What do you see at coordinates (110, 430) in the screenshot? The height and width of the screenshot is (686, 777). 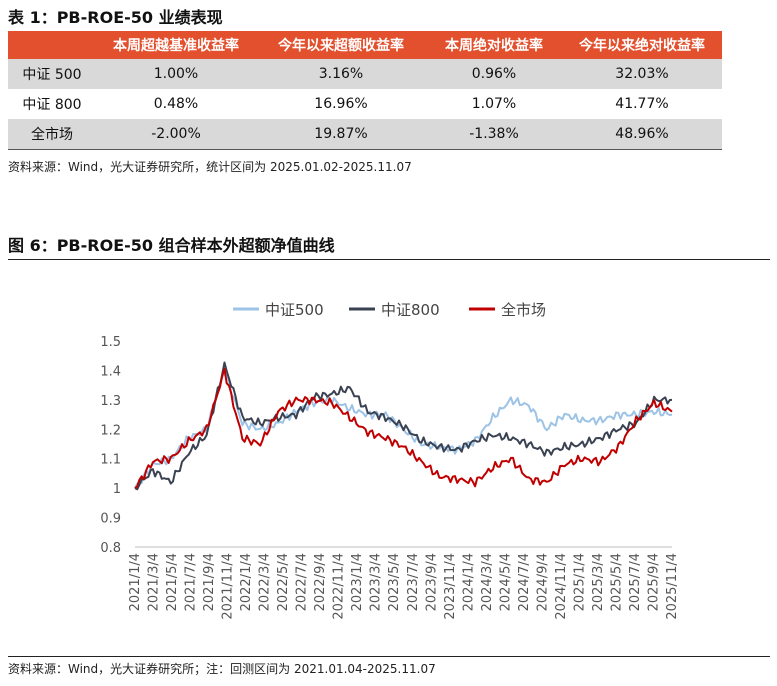 I see `y-tick-label: 1.2` at bounding box center [110, 430].